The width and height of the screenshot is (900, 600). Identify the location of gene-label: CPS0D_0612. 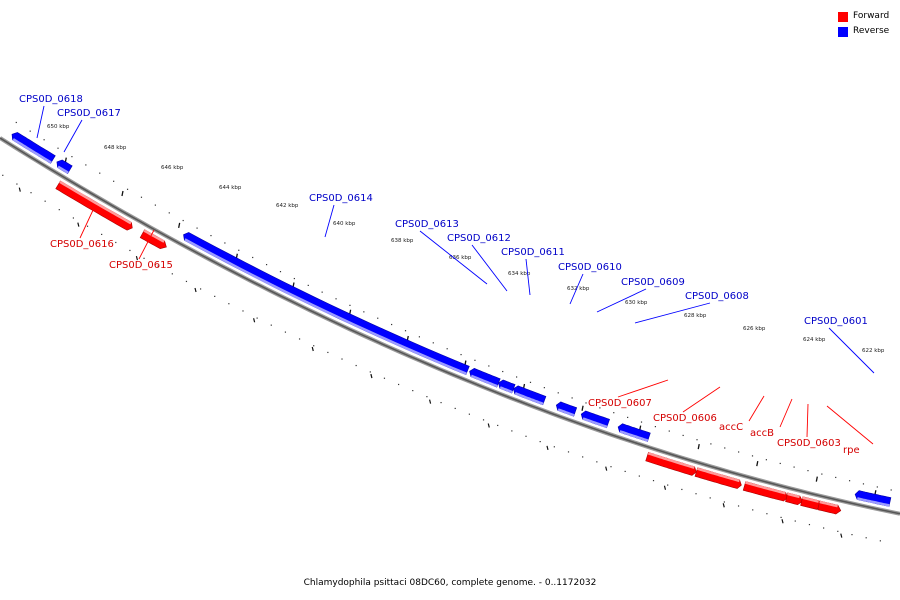
(479, 238).